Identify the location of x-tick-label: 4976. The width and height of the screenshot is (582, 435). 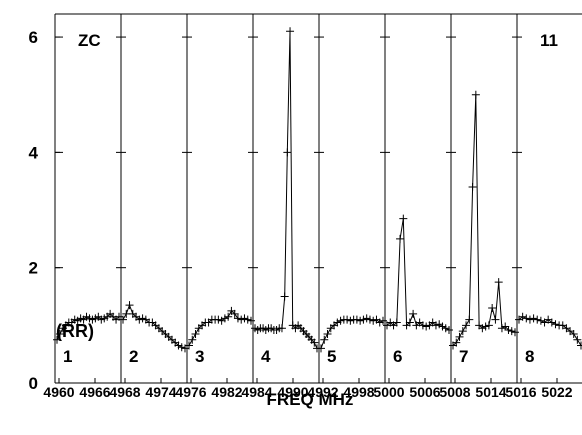
(190, 392).